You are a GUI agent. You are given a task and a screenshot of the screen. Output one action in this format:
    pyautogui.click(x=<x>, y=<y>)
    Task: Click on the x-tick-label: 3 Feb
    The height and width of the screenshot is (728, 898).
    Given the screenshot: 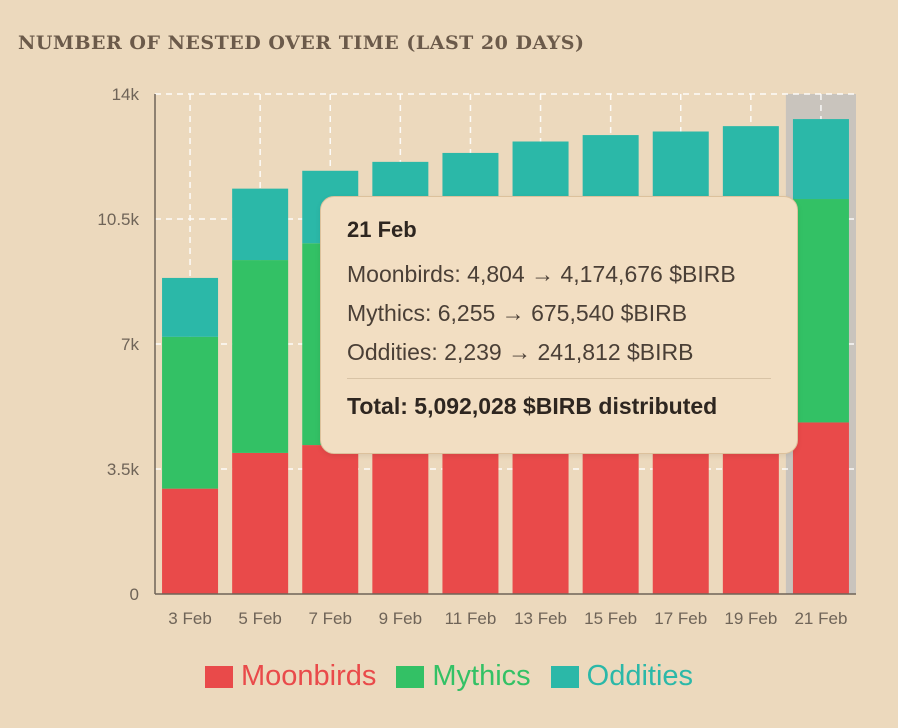 What is the action you would take?
    pyautogui.click(x=189, y=618)
    